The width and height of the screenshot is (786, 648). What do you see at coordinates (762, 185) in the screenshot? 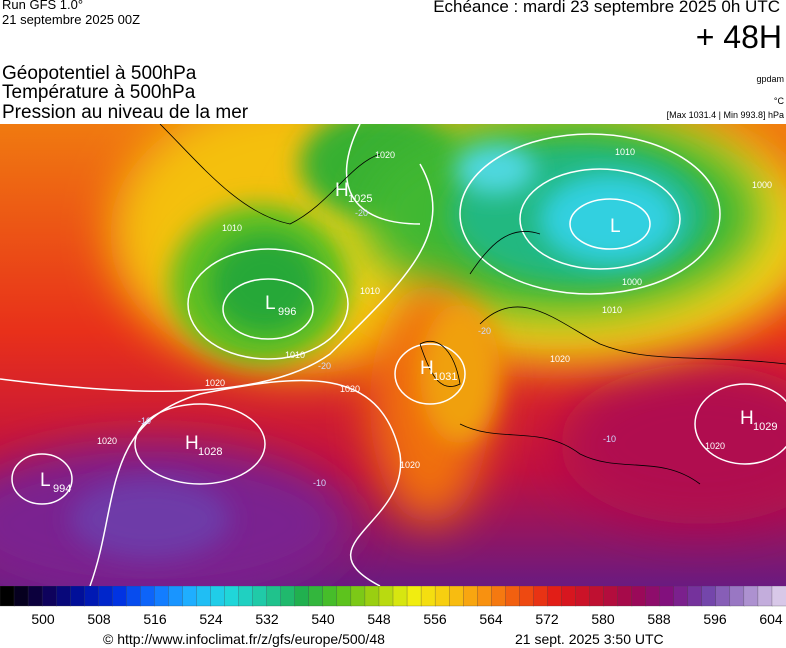
I see `isobar-label: 1000` at bounding box center [762, 185].